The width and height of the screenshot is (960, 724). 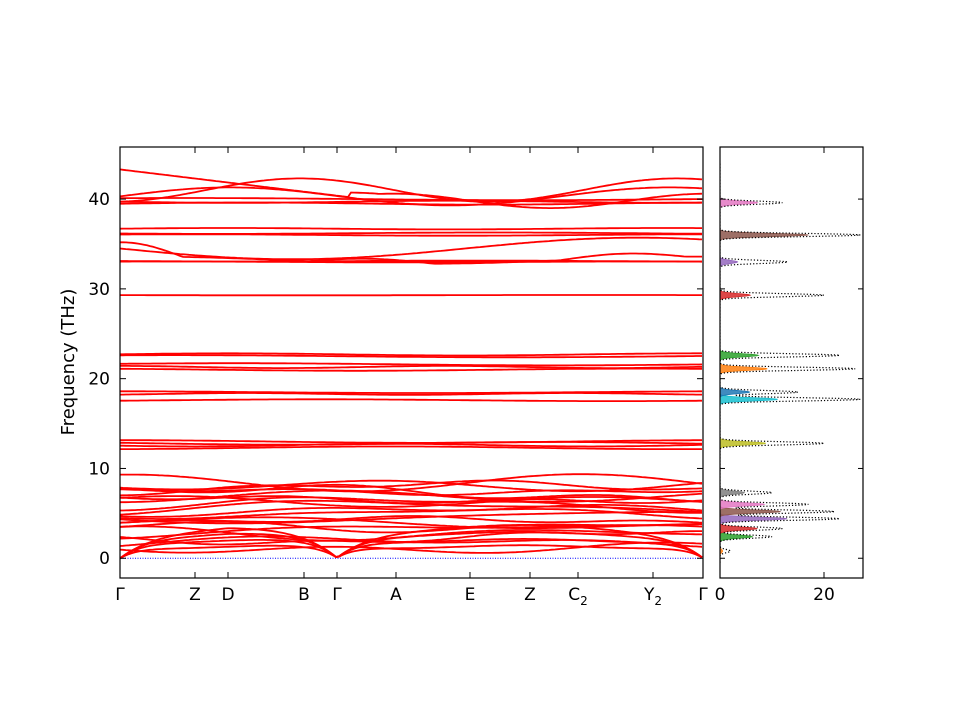 I want to click on y-tick-label: 10, so click(x=99, y=469).